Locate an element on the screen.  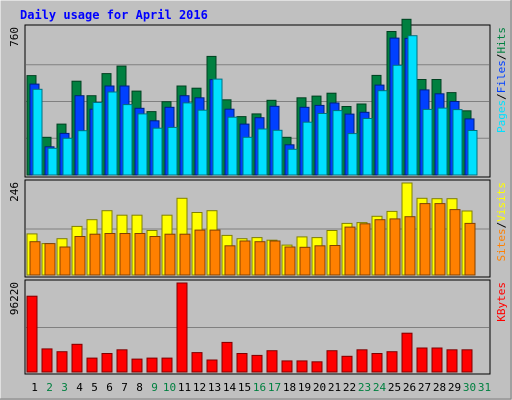
x-tick-label: 17 is located at coordinates (274, 387).